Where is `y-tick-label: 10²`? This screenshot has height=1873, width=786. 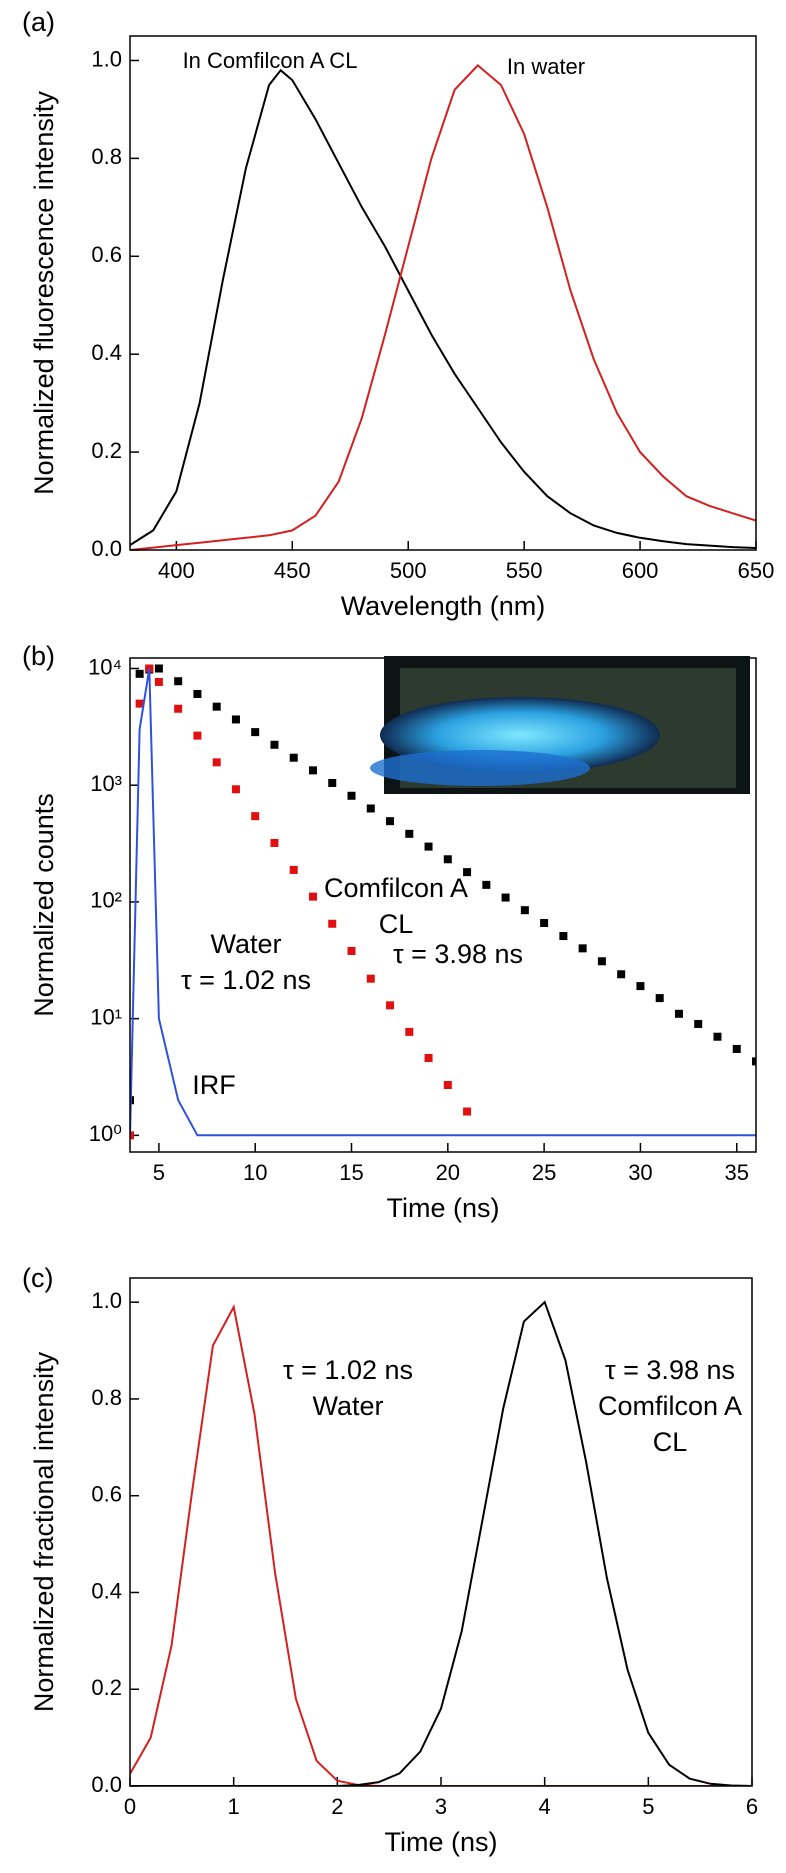
y-tick-label: 10² is located at coordinates (106, 900).